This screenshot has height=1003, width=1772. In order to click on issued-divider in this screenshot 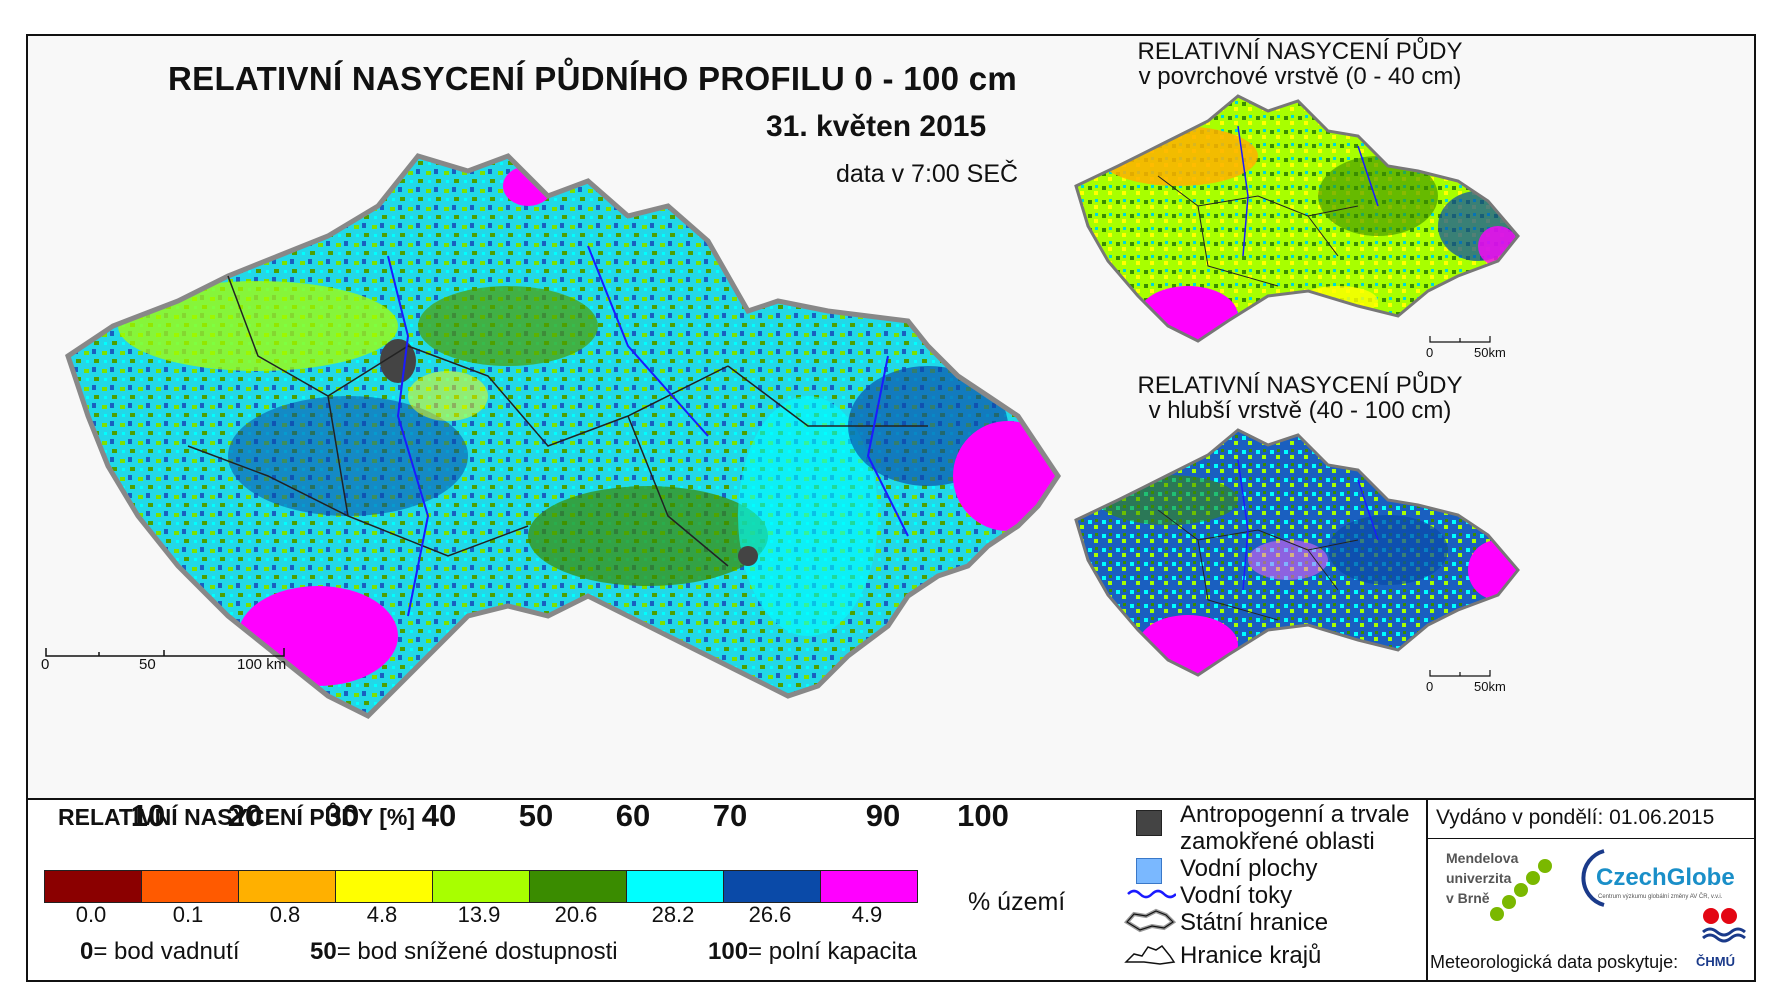, I will do `click(1427, 890)`.